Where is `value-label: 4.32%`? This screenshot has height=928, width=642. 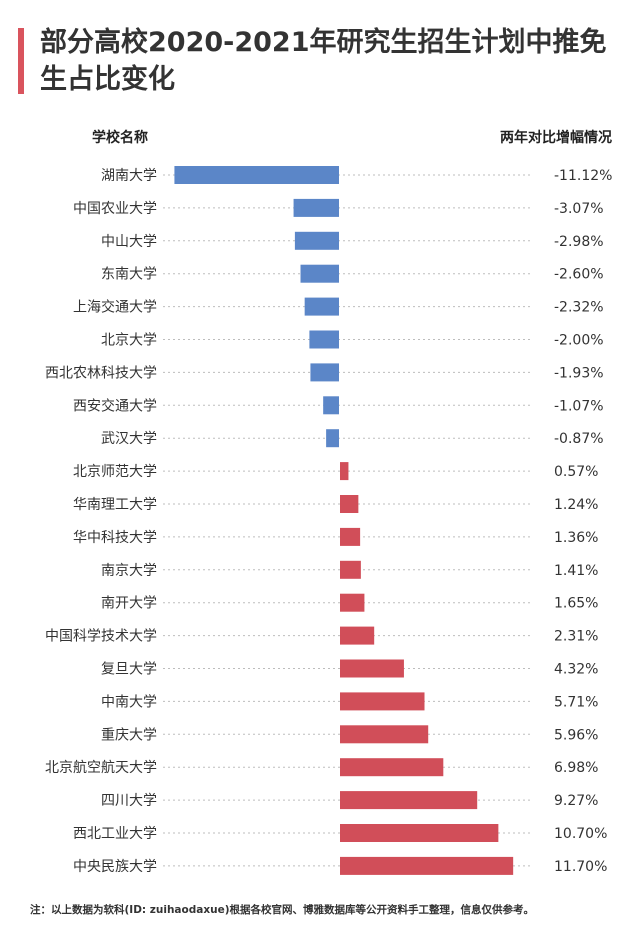
value-label: 4.32% is located at coordinates (576, 670).